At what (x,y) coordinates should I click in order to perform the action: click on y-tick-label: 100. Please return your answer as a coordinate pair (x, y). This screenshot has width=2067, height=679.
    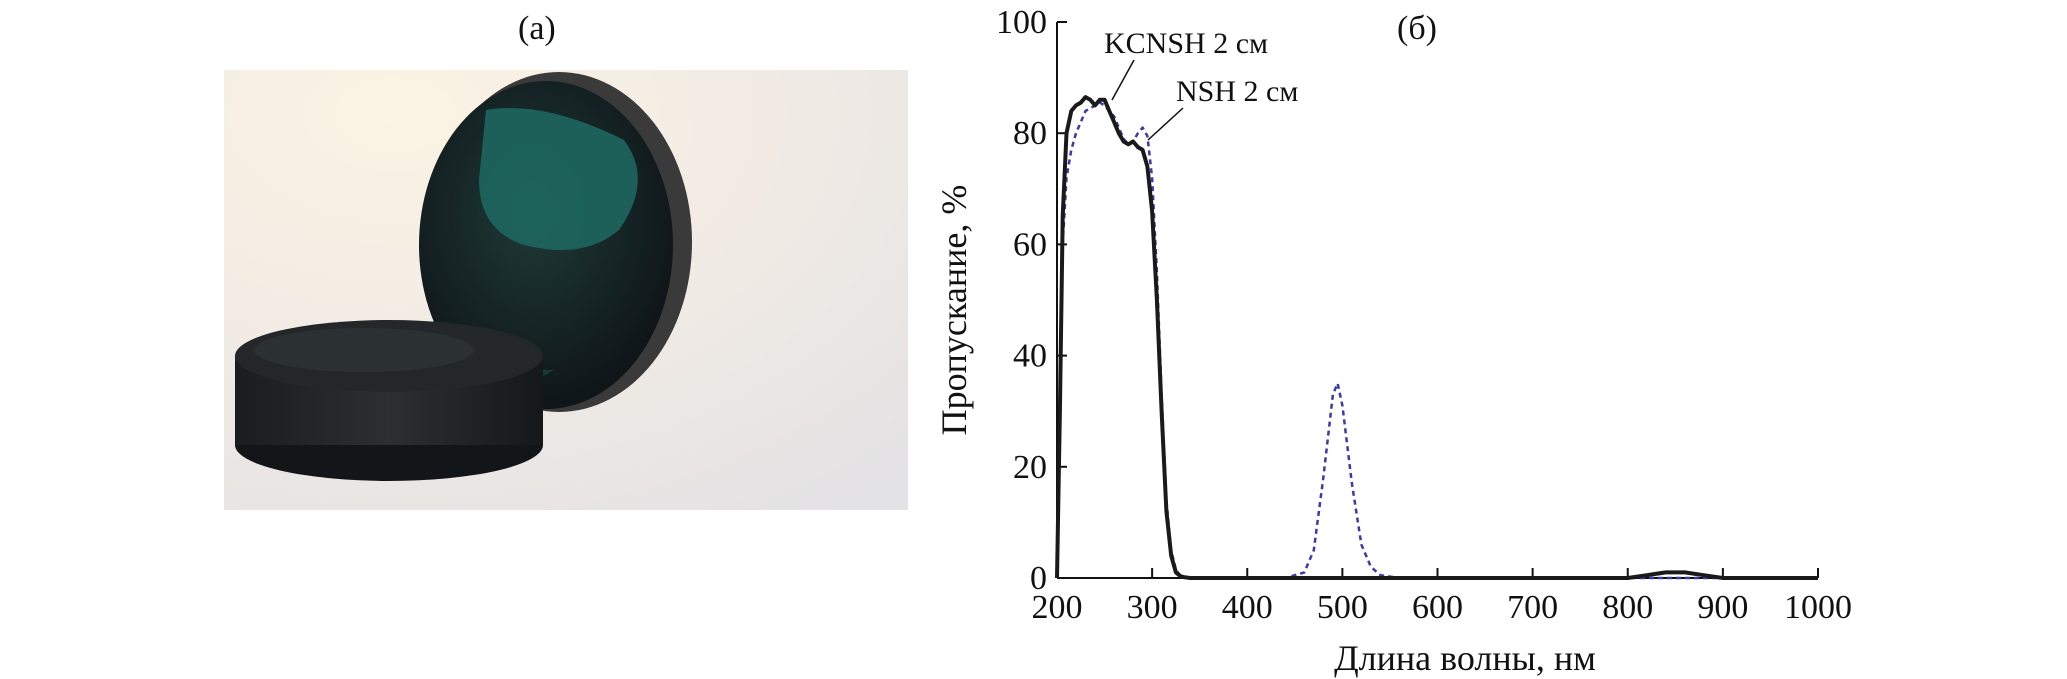
    Looking at the image, I should click on (1021, 22).